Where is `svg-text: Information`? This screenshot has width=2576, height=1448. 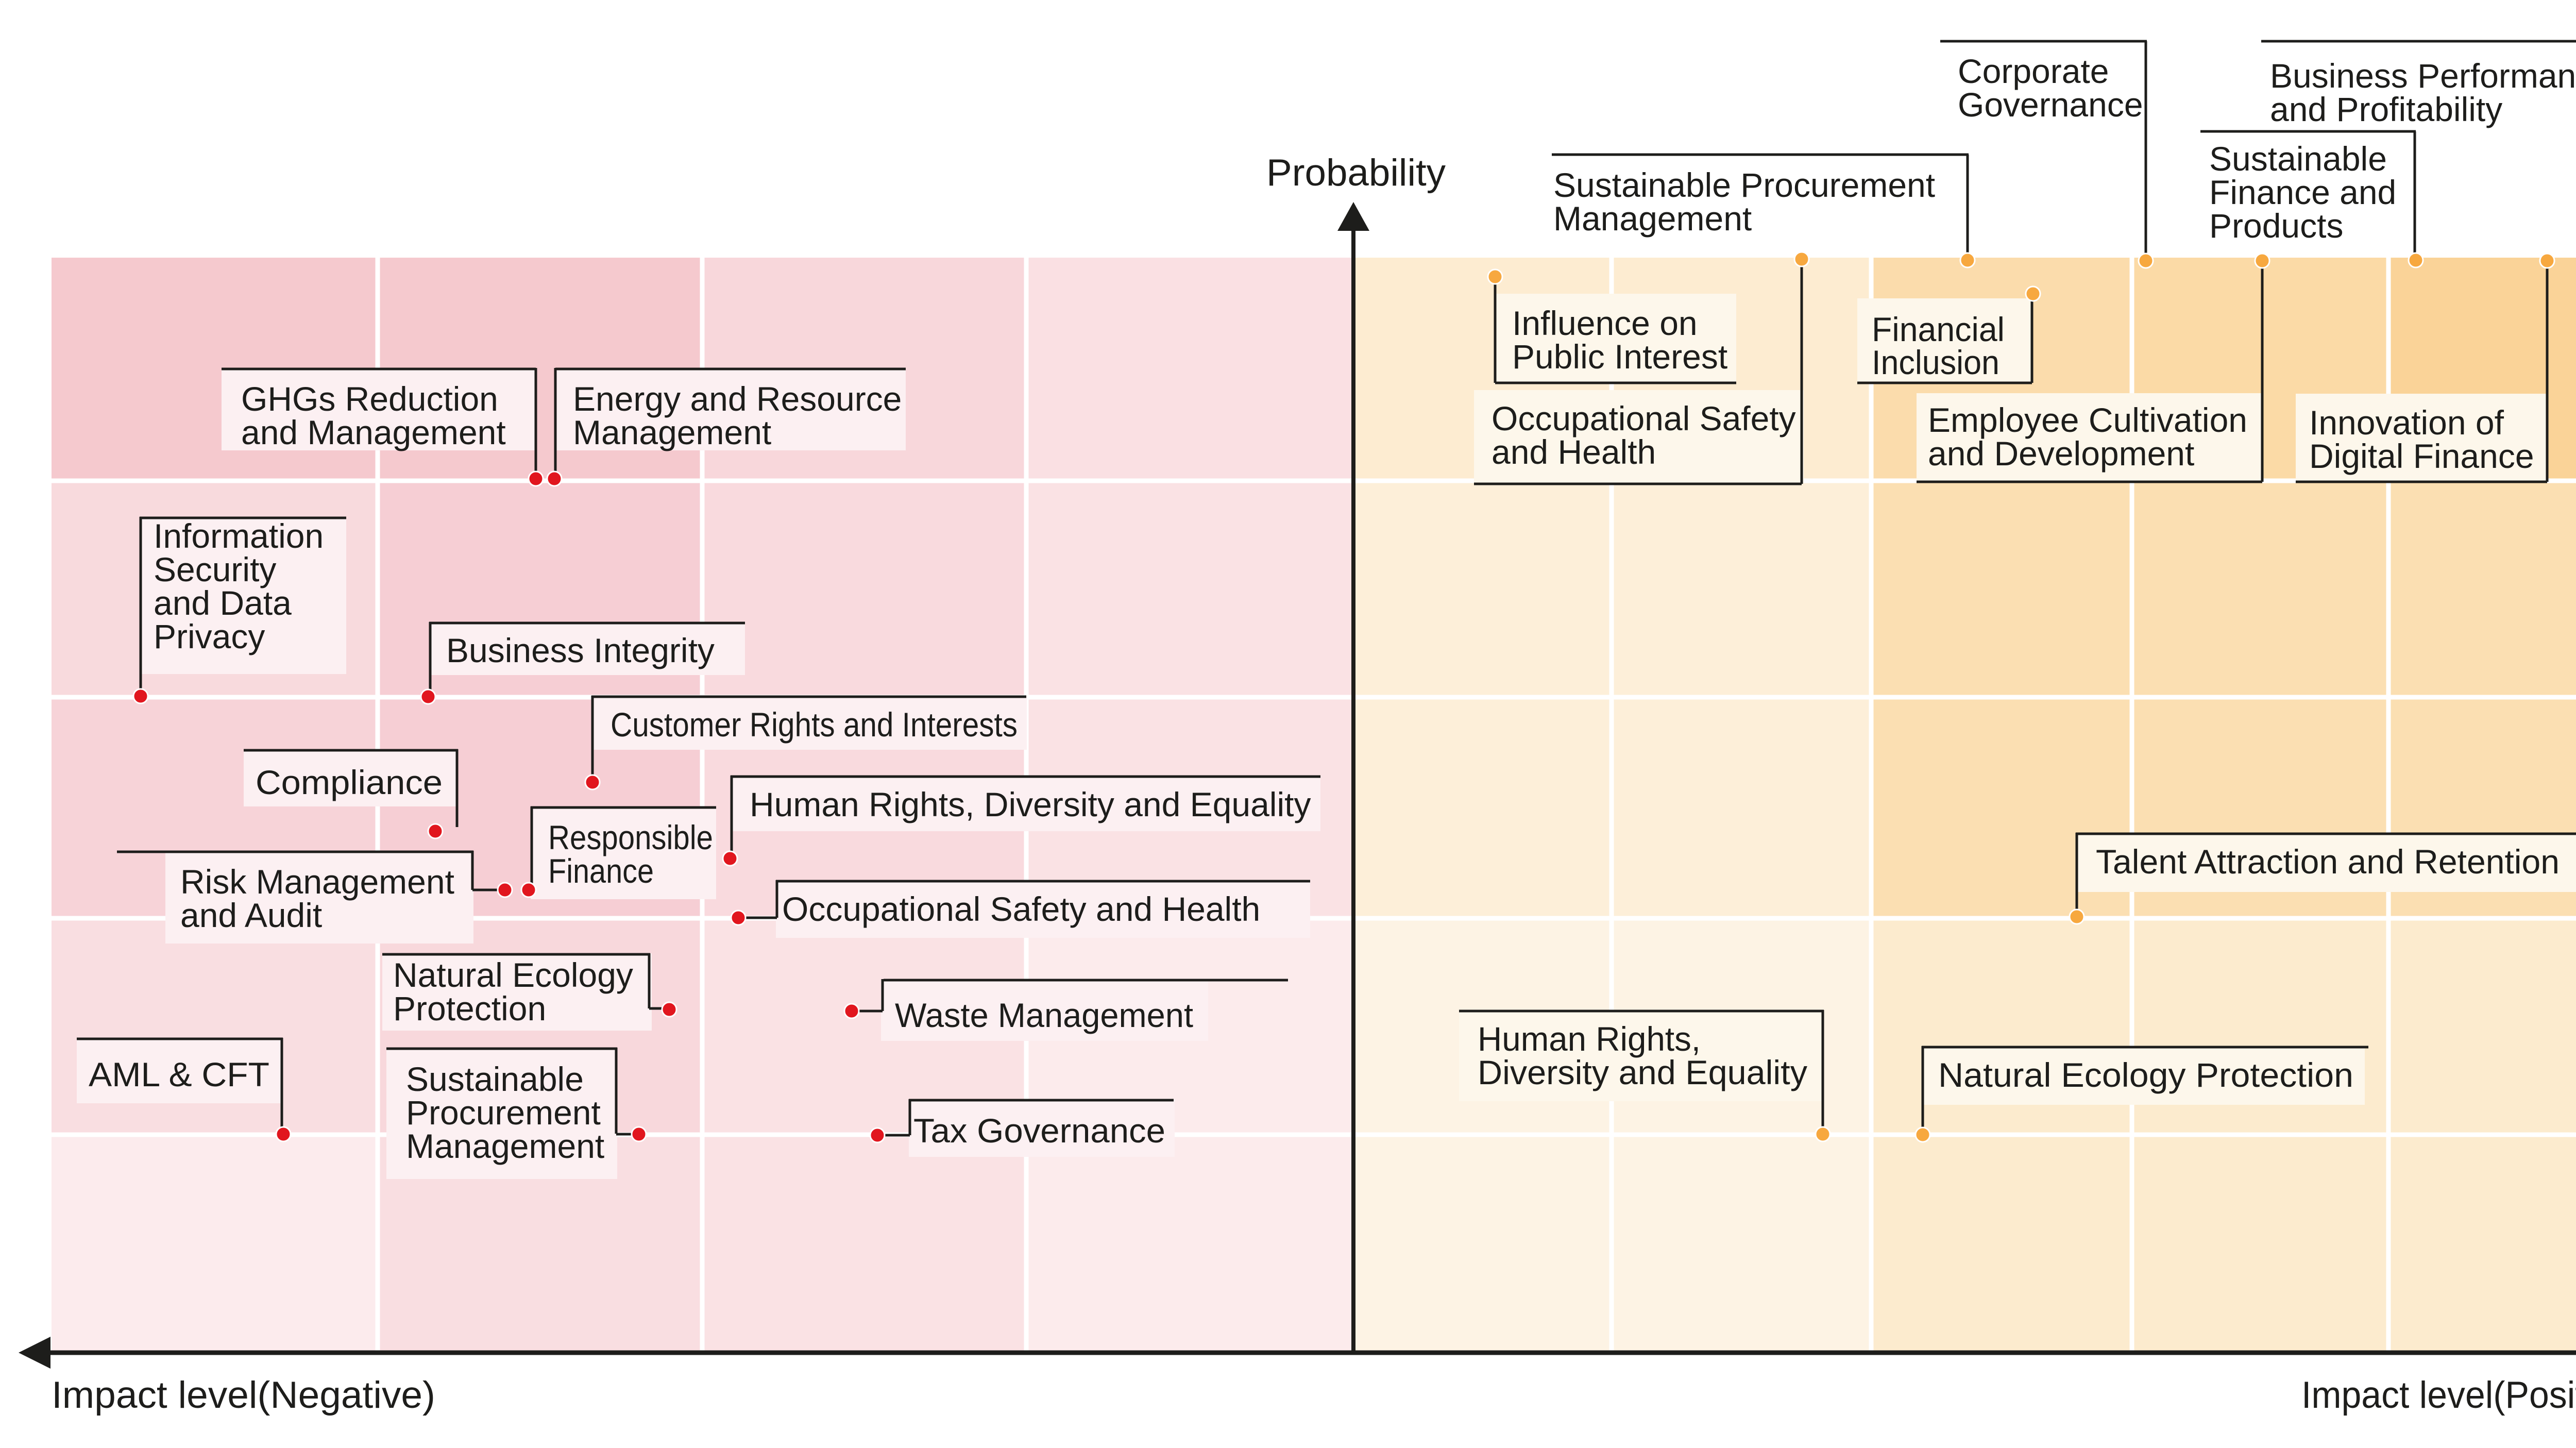
svg-text: Information is located at coordinates (239, 536).